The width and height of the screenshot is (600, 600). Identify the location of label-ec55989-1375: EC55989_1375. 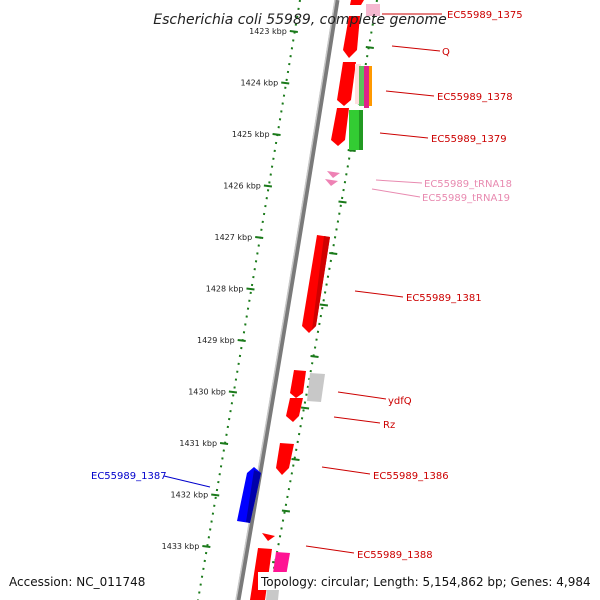
(485, 15).